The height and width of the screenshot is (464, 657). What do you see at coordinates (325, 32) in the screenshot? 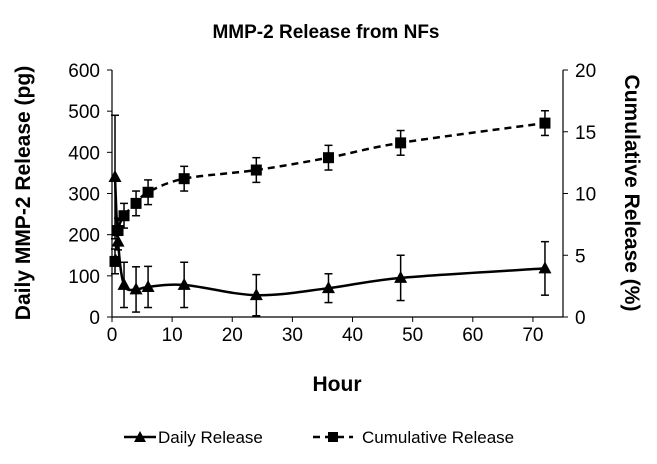
I see `chart-title: MMP-2 Release from NFs` at bounding box center [325, 32].